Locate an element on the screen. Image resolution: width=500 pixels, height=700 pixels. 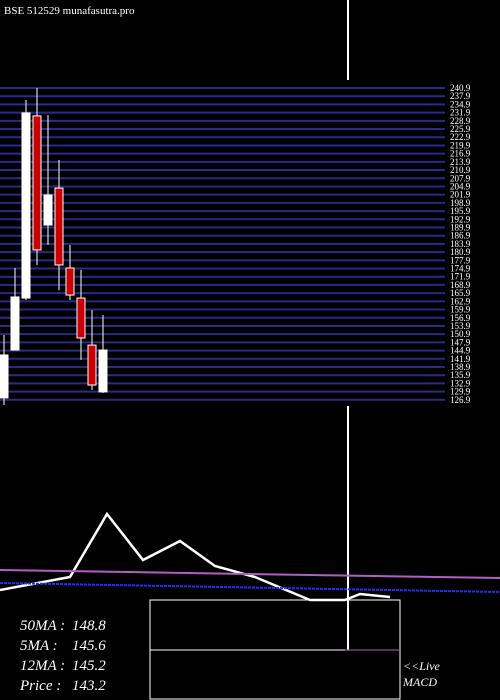
y-tick-label: 180.9 is located at coordinates (460, 252).